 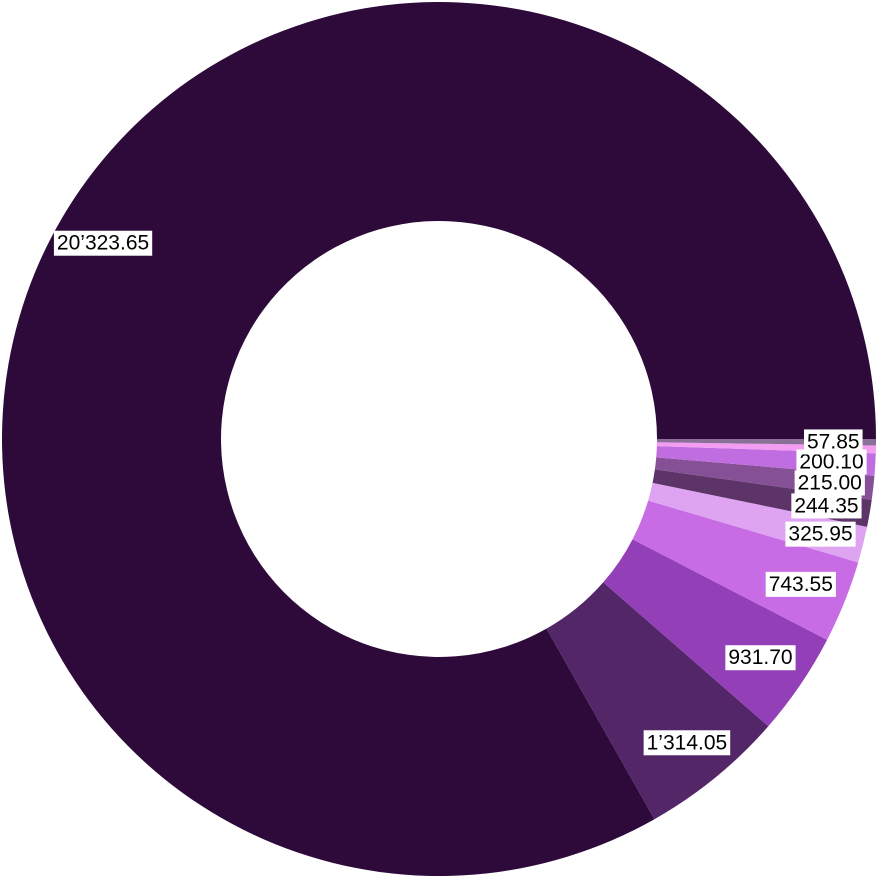 I want to click on slice-label-0: 20’323.65, so click(x=103, y=243).